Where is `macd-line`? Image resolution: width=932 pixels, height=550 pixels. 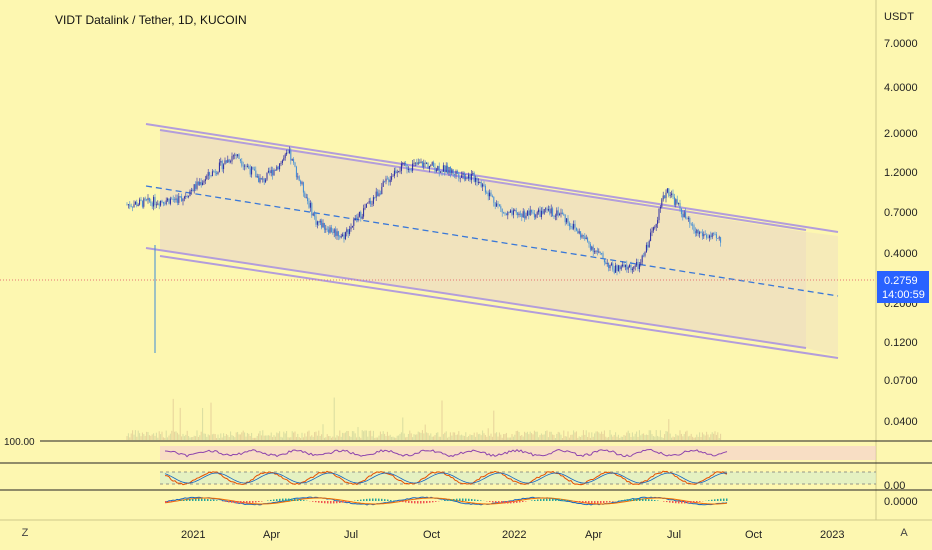
macd-line is located at coordinates (446, 501).